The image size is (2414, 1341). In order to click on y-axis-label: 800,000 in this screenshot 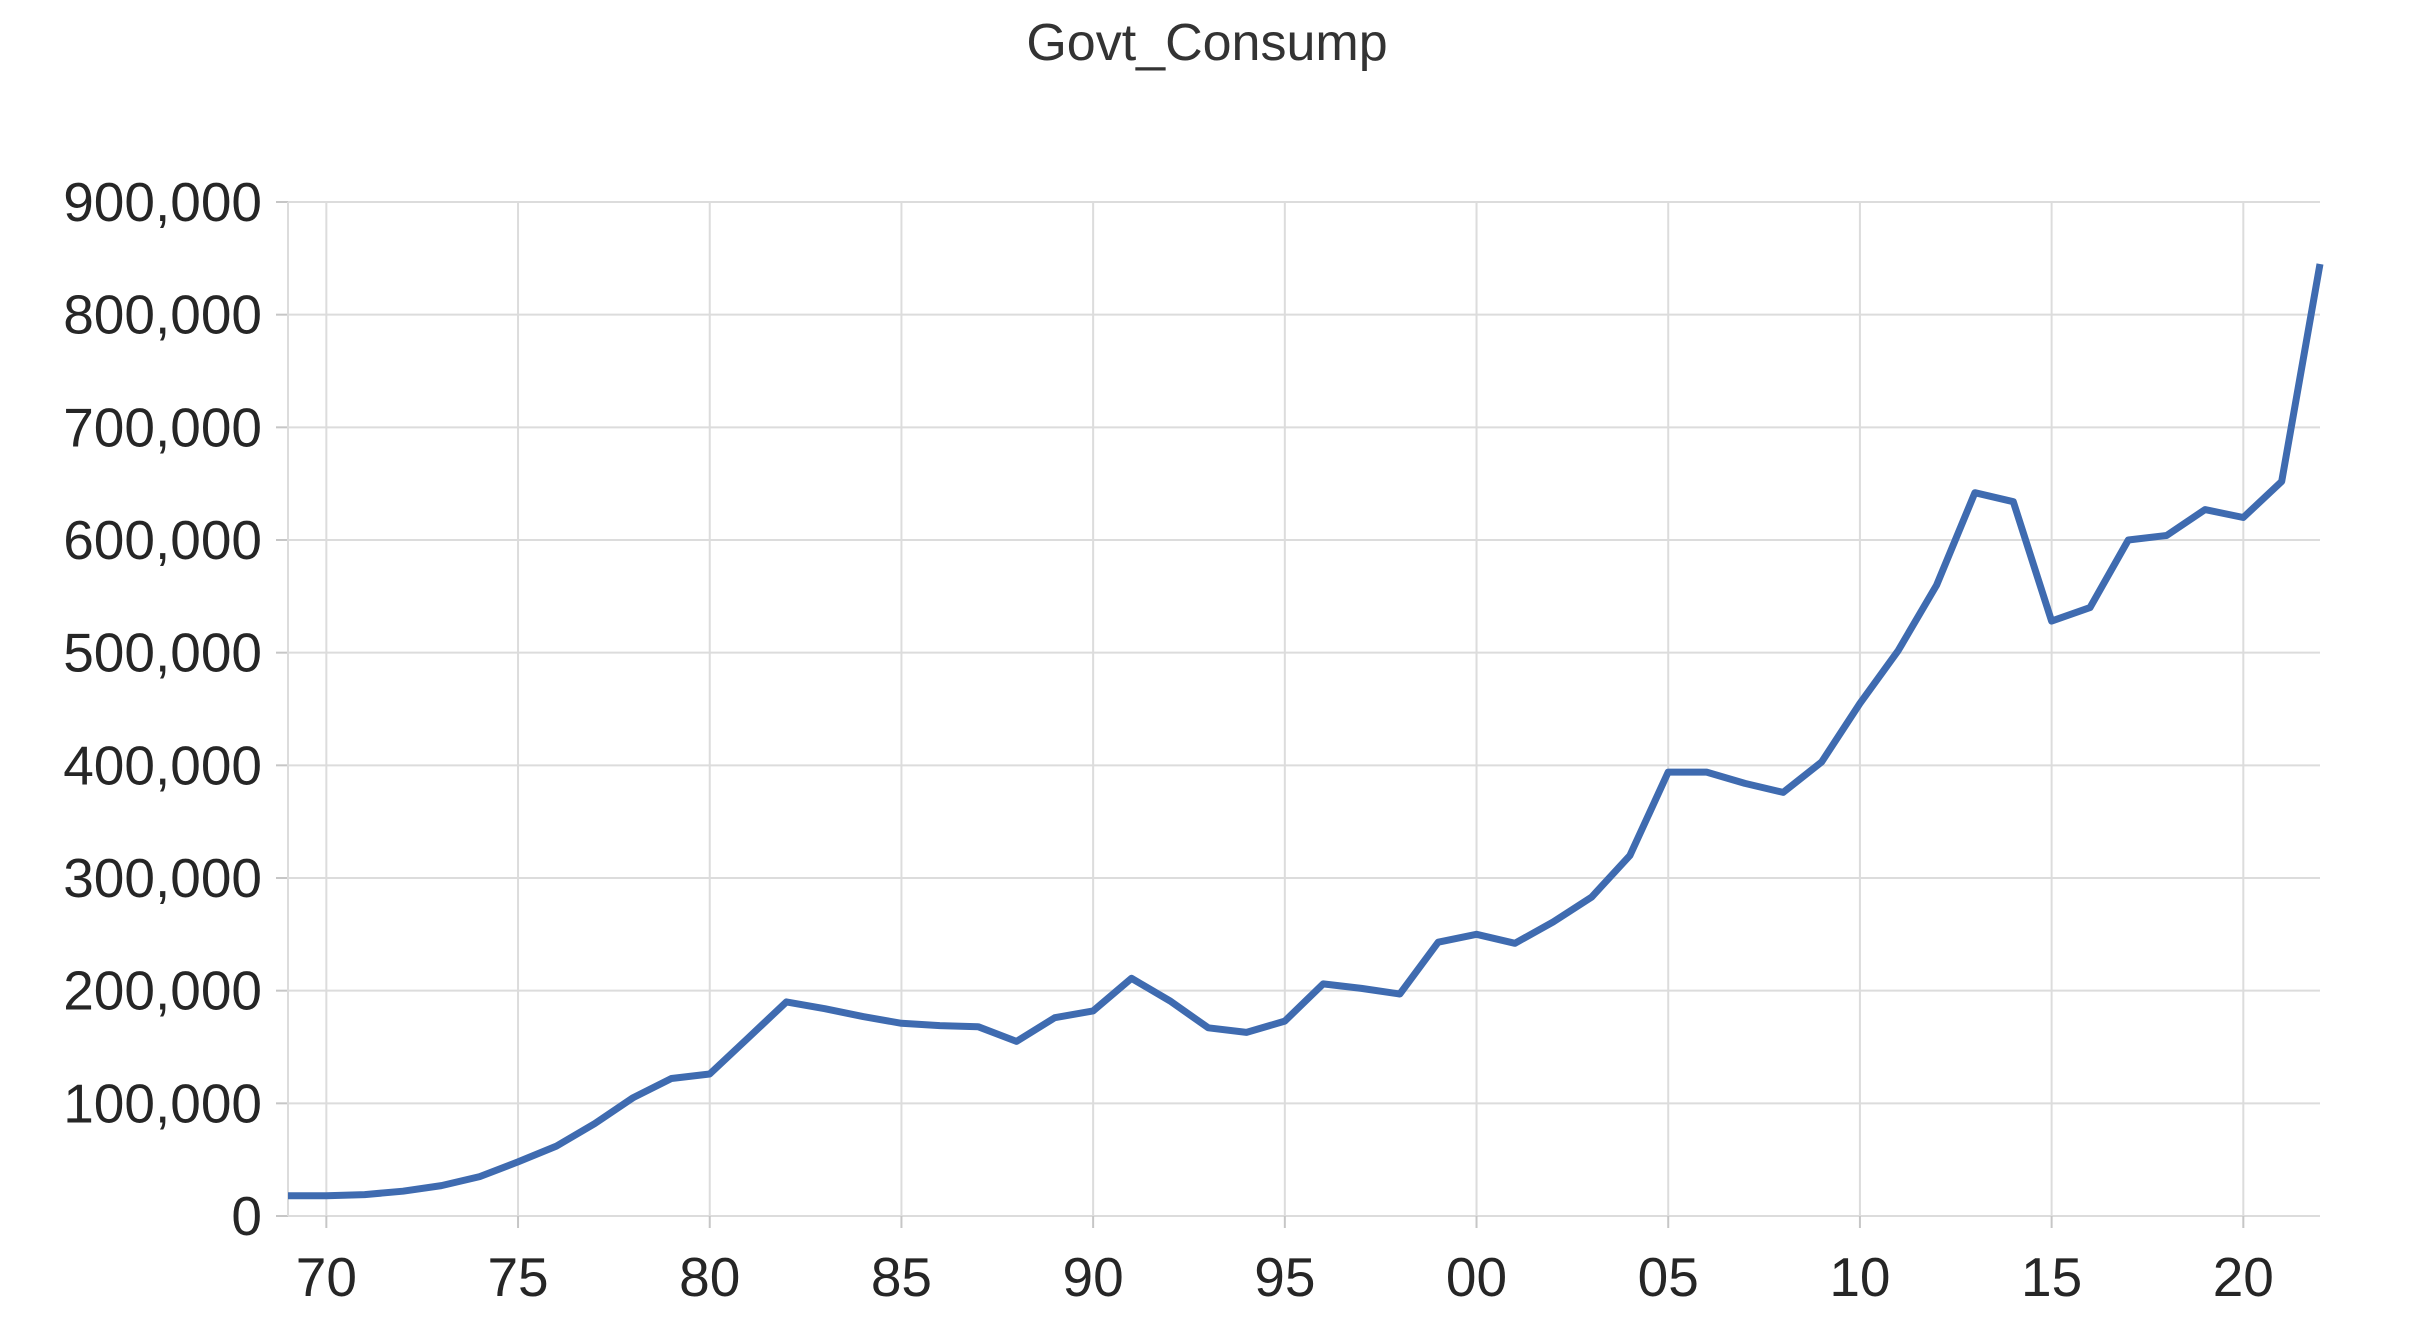, I will do `click(162, 315)`.